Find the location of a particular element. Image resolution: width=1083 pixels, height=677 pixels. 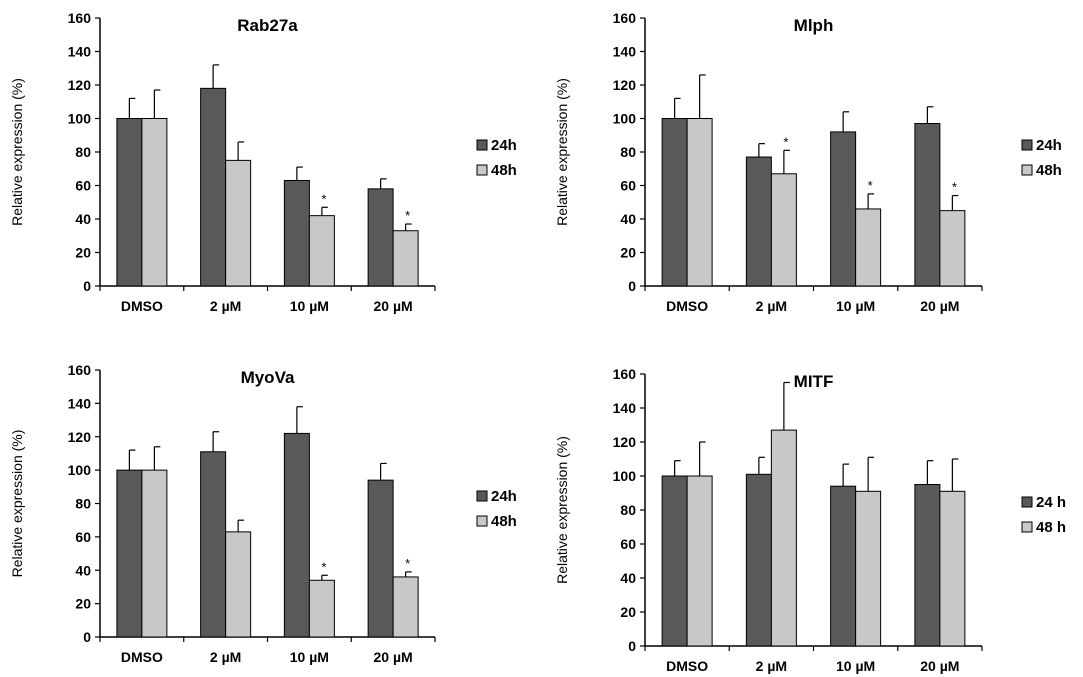

chart-title: MITF is located at coordinates (814, 381).